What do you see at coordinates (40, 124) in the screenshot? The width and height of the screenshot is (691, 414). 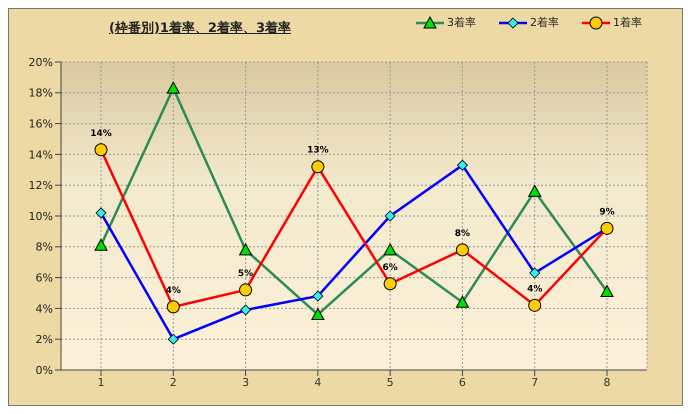 I see `y-tick-label: 16%` at bounding box center [40, 124].